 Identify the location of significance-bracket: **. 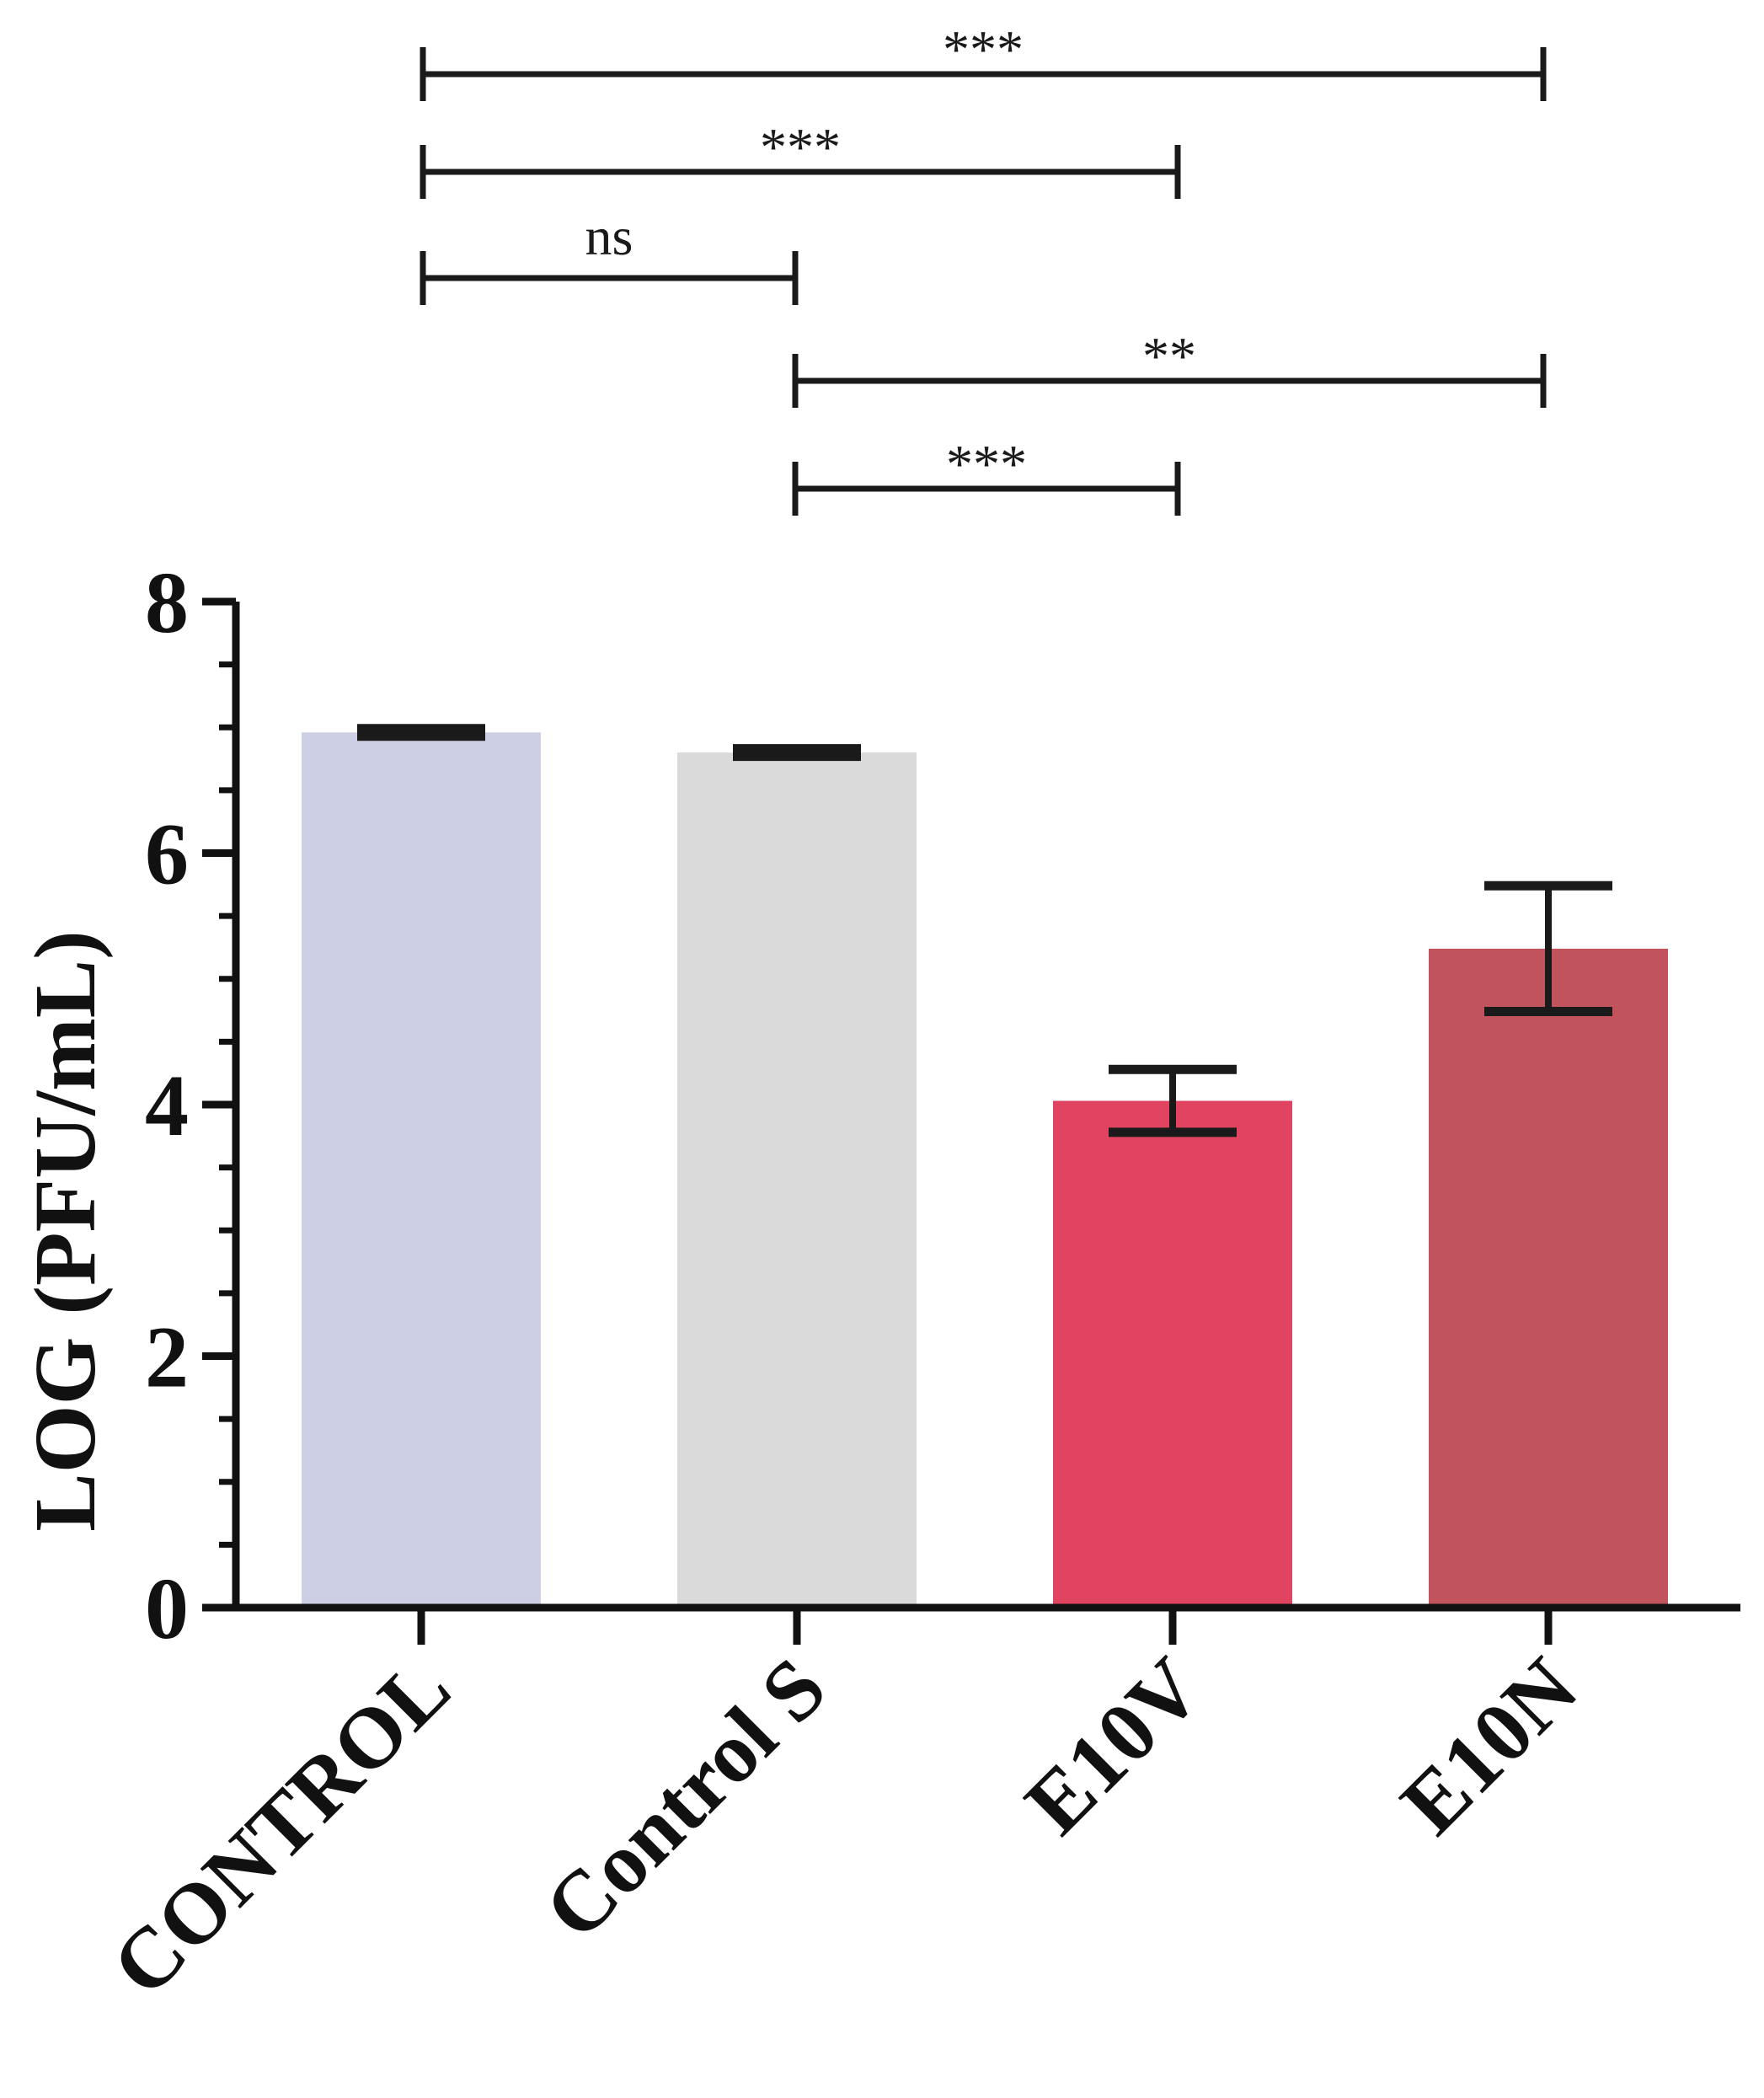
(1170, 367).